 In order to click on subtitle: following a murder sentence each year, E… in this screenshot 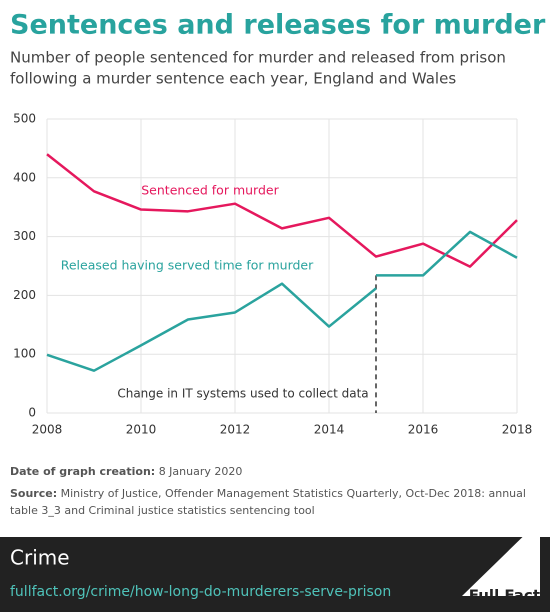, I will do `click(233, 79)`.